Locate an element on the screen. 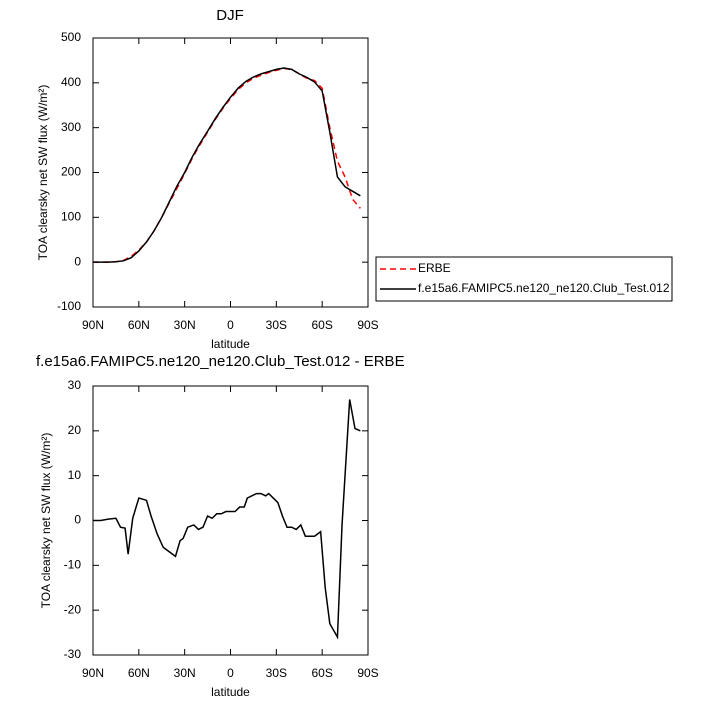 Image resolution: width=706 pixels, height=706 pixels. y-tick-label: 200 is located at coordinates (71, 172).